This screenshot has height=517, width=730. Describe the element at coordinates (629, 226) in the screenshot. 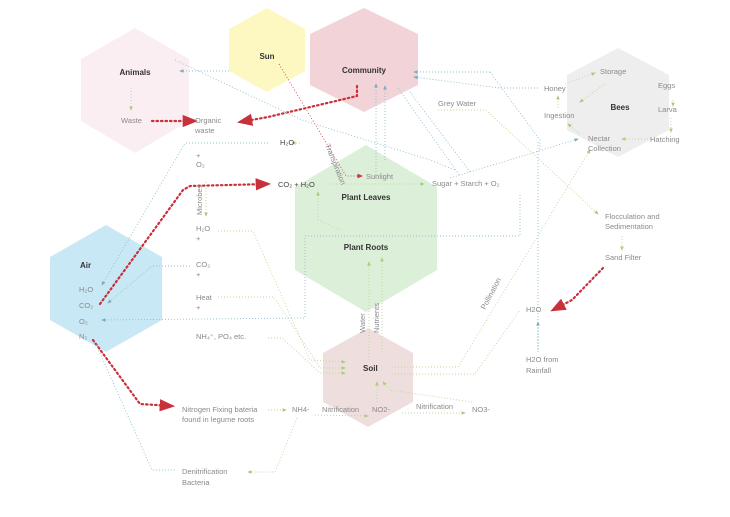

I see `label-flocculation-2: Sedimentation` at that location.